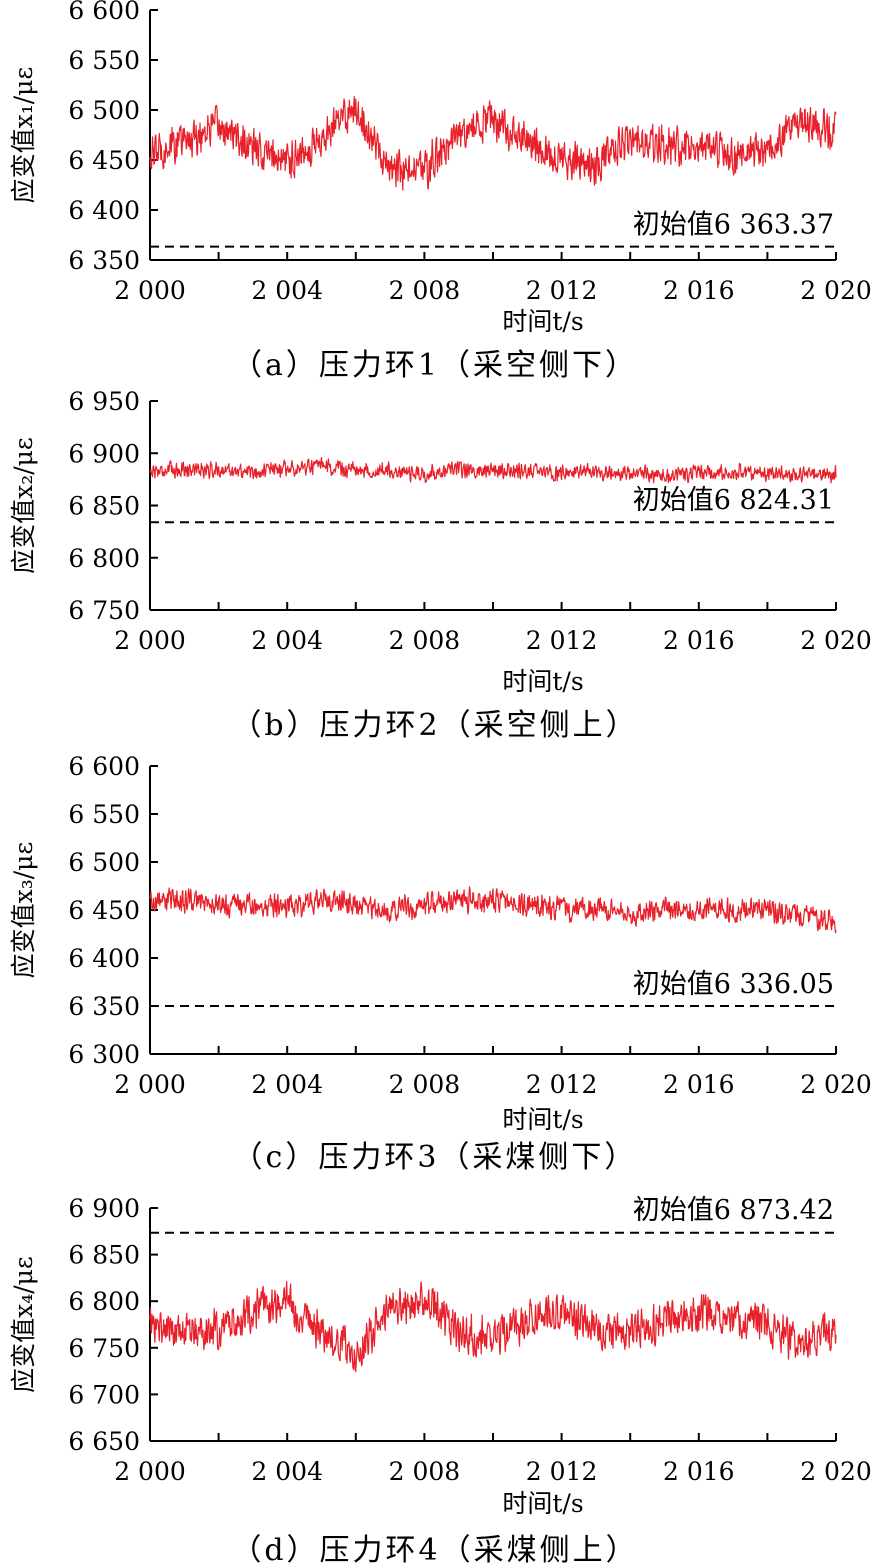  Describe the element at coordinates (733, 225) in the screenshot. I see `panel-1-reference-label: 初始值6 363.37` at that location.